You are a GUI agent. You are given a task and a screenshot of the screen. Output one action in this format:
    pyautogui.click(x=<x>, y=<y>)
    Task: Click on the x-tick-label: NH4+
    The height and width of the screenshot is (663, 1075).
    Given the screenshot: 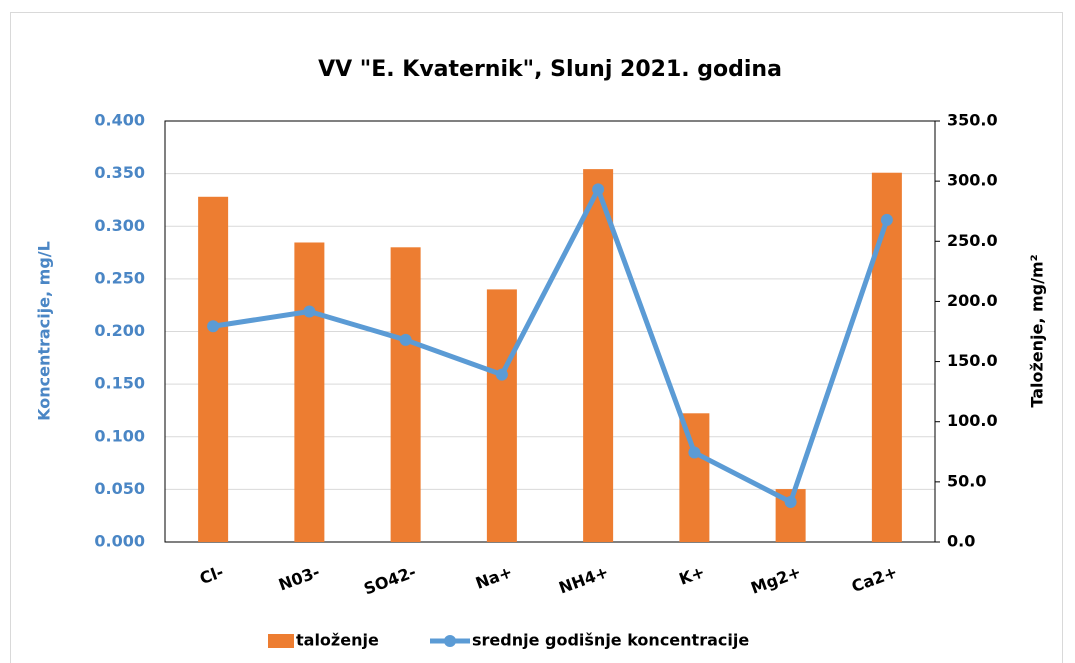 What is the action you would take?
    pyautogui.click(x=583, y=579)
    